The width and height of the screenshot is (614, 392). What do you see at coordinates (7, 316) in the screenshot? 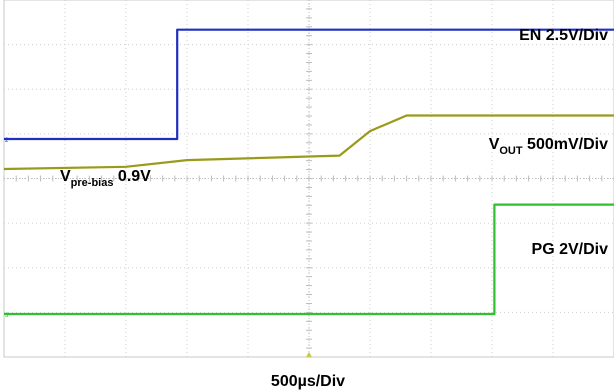
I see `channel-ref-marker: 3` at bounding box center [7, 316].